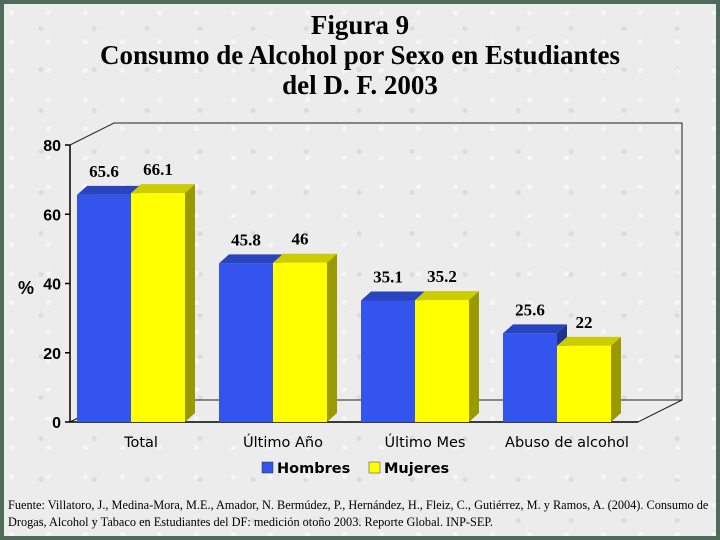  What do you see at coordinates (52, 146) in the screenshot?
I see `y-tick-label: 80` at bounding box center [52, 146].